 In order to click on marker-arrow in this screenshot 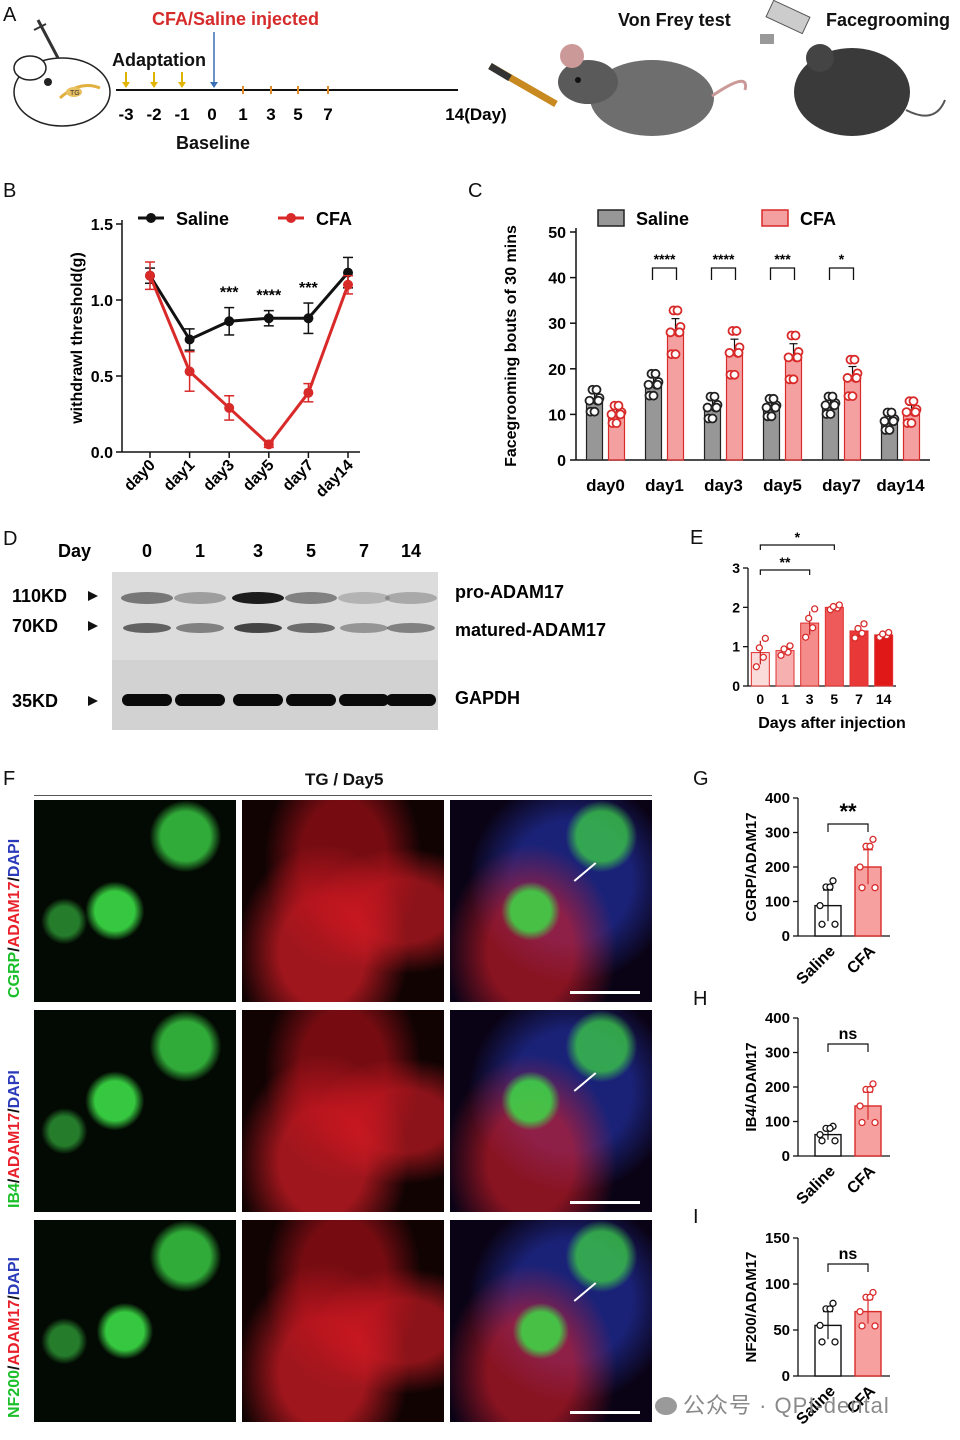, I will do `click(93, 596)`.